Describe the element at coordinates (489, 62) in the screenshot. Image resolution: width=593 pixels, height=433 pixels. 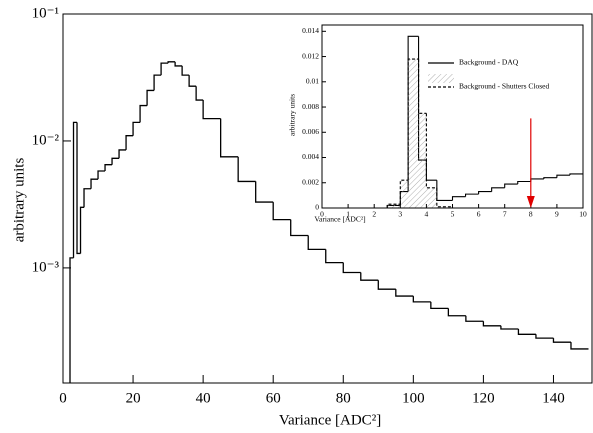
I see `legend-label: Background - DAQ` at that location.